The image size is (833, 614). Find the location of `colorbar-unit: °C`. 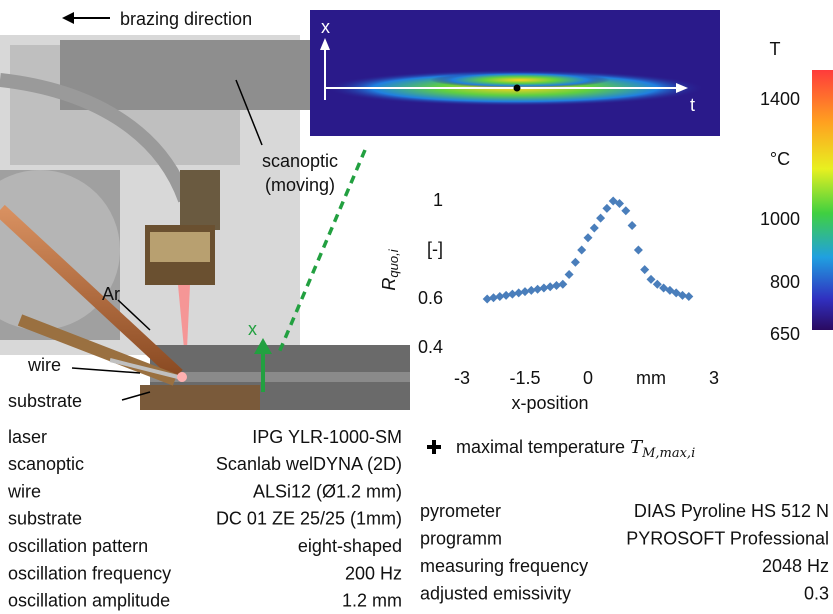

colorbar-unit: °C is located at coordinates (780, 159).